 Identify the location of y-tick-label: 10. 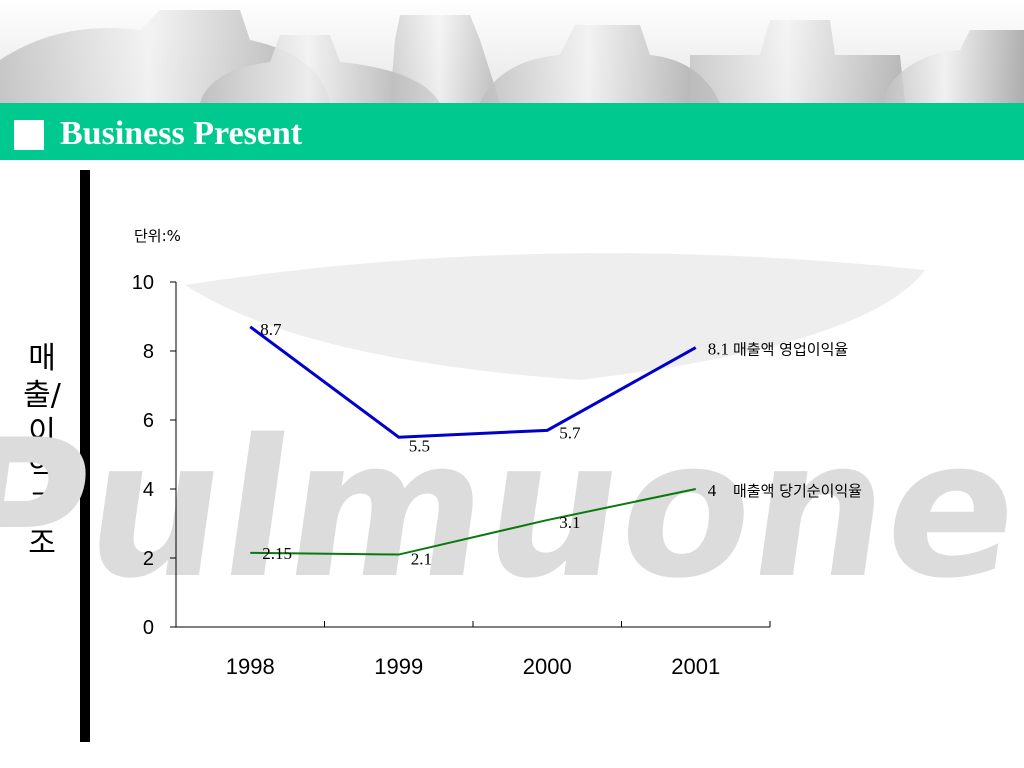
(143, 283).